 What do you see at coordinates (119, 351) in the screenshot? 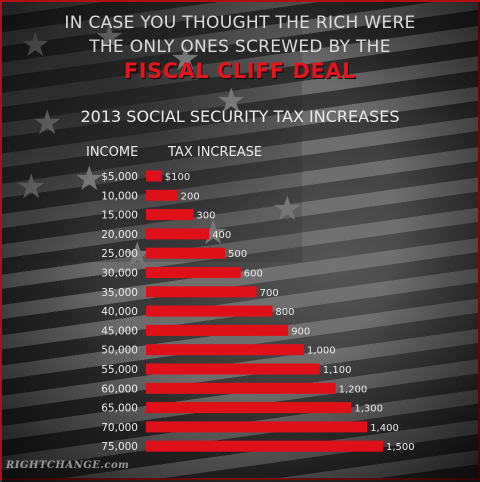
I see `income-label: 50,000` at bounding box center [119, 351].